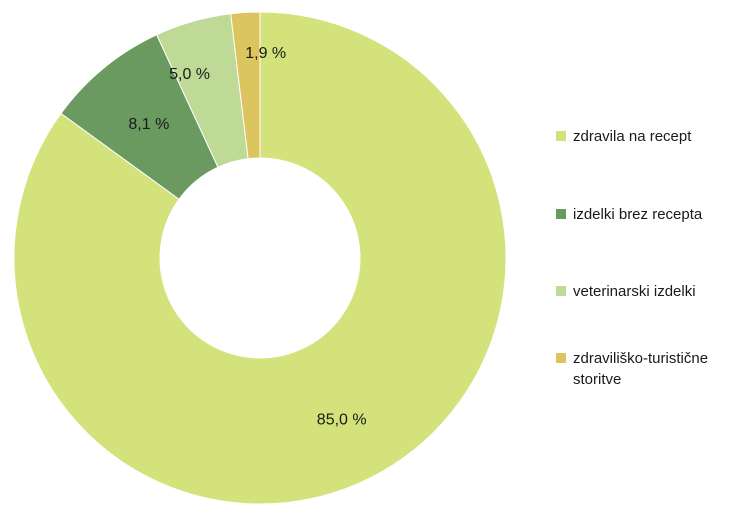 Image resolution: width=735 pixels, height=506 pixels. I want to click on label-veterinary-products: 5,0 %, so click(189, 74).